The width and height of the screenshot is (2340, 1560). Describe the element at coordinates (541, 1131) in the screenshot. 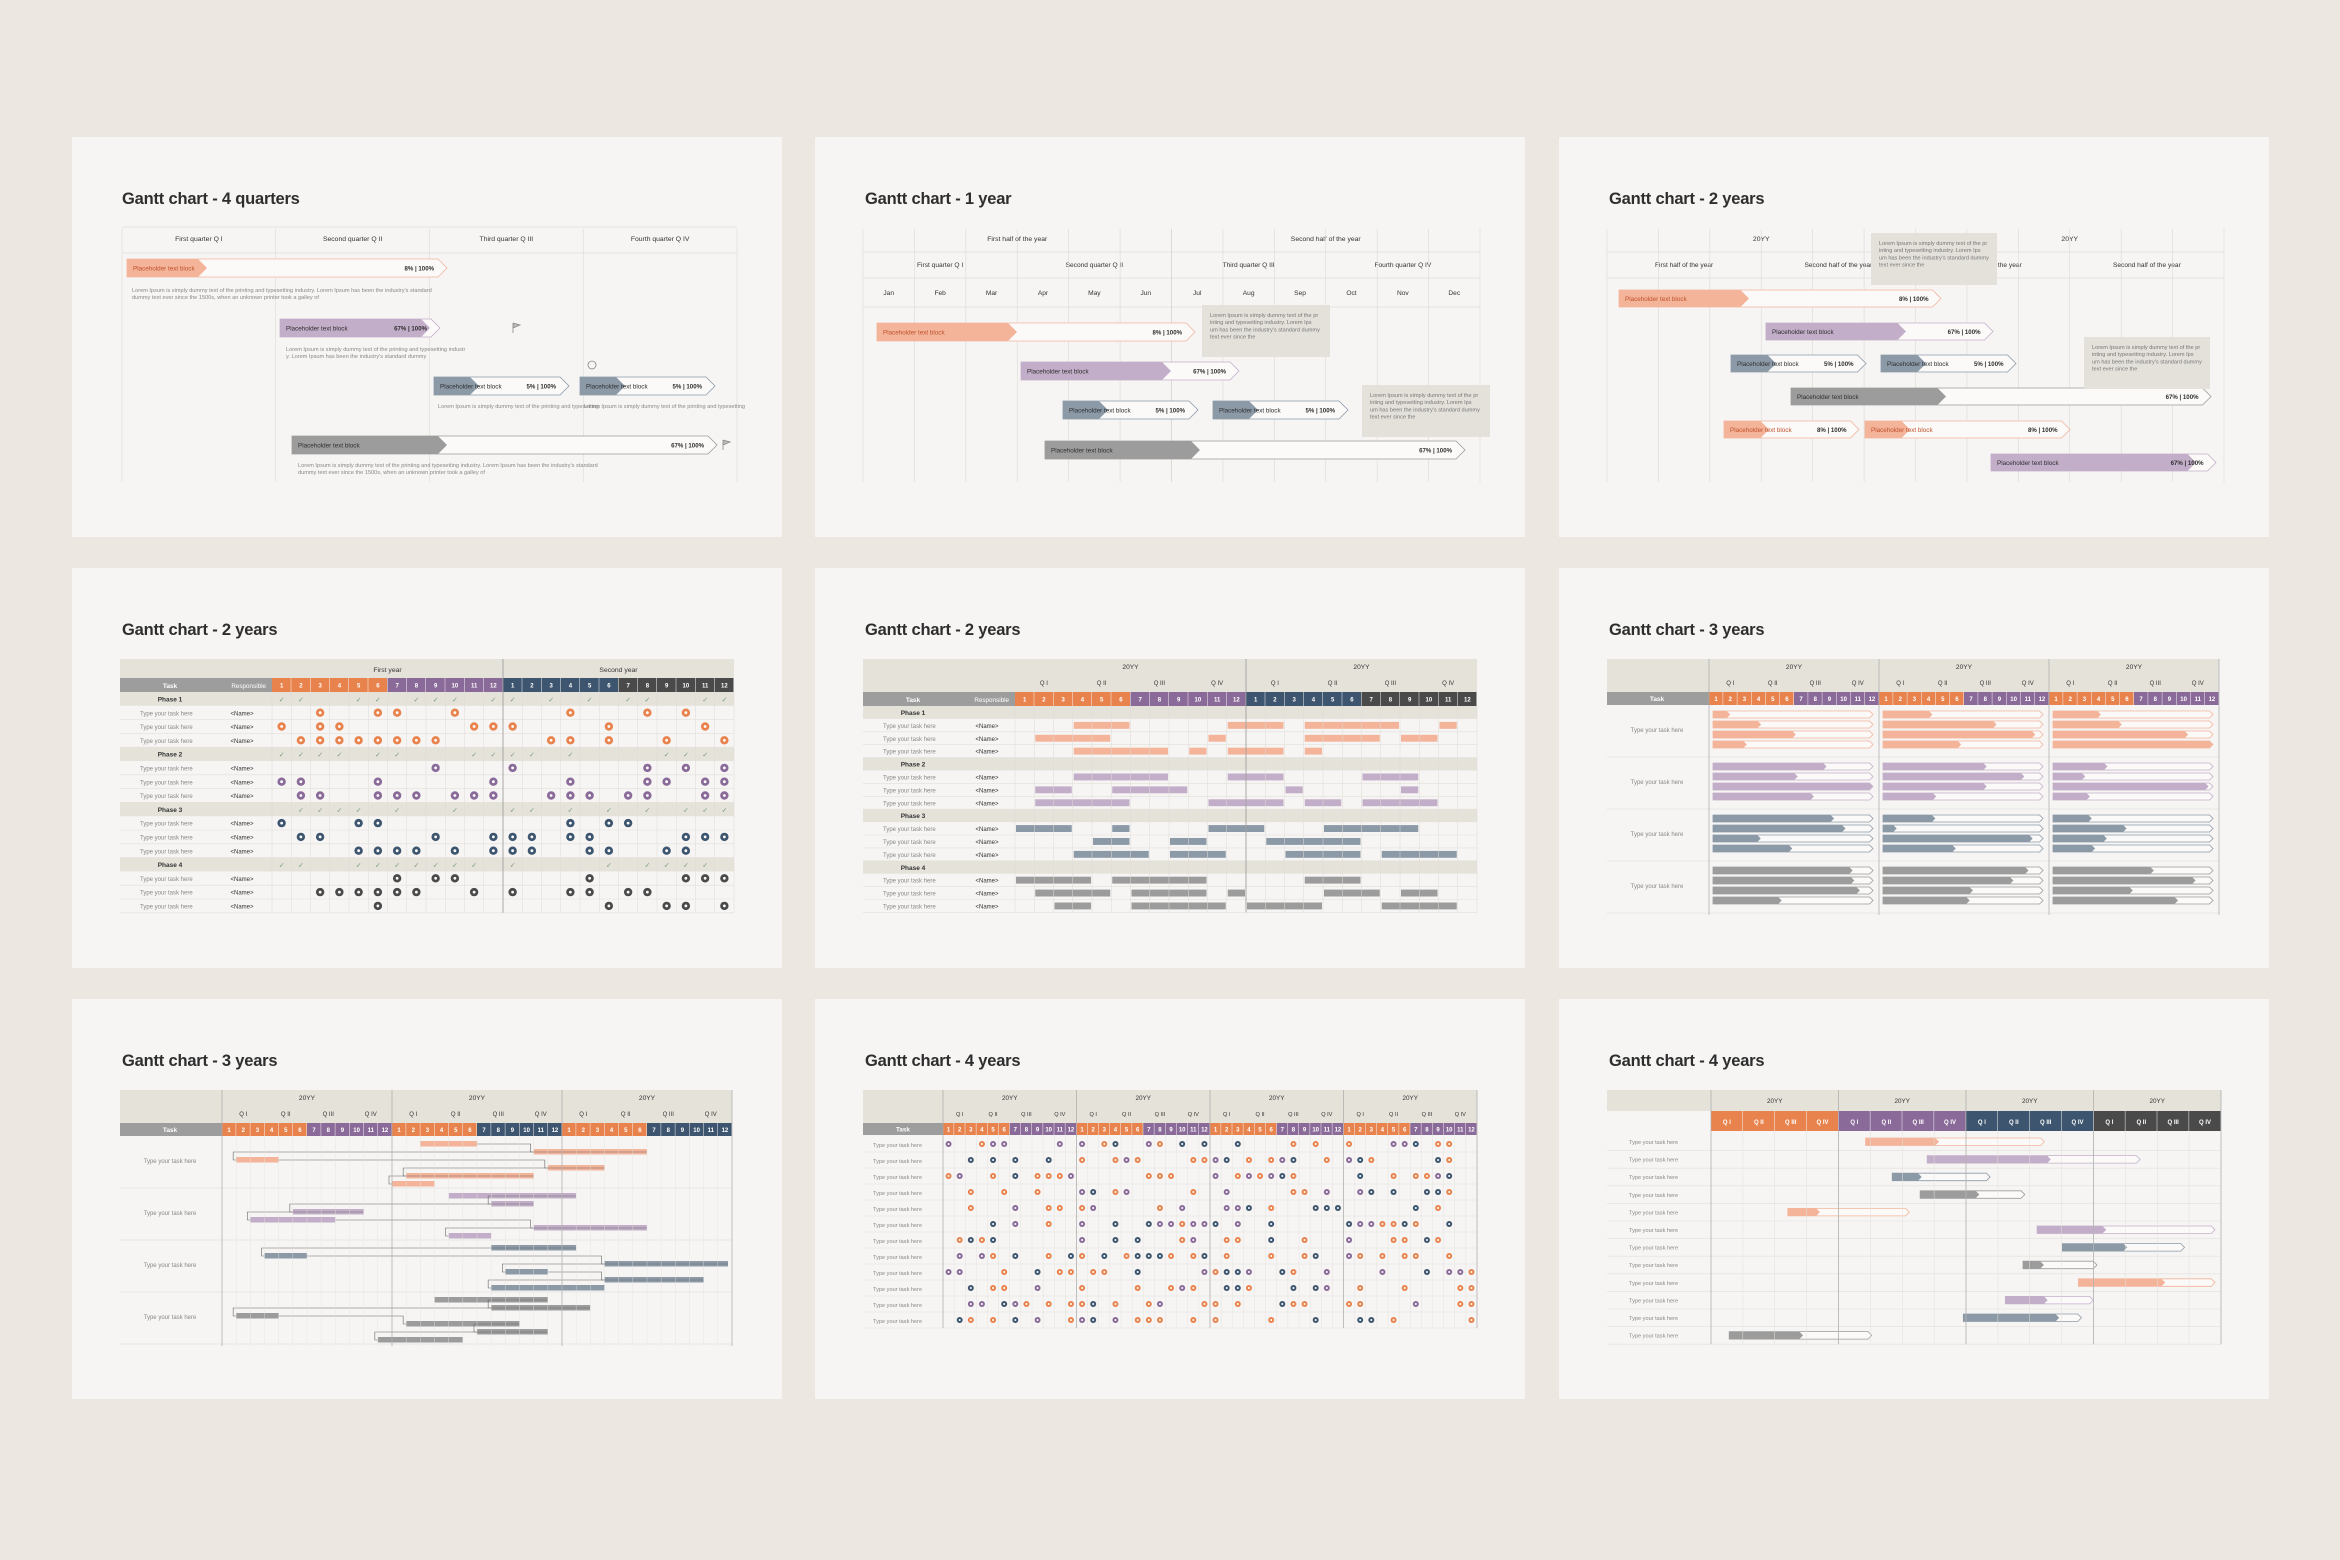

I see `month-number: 11` at that location.